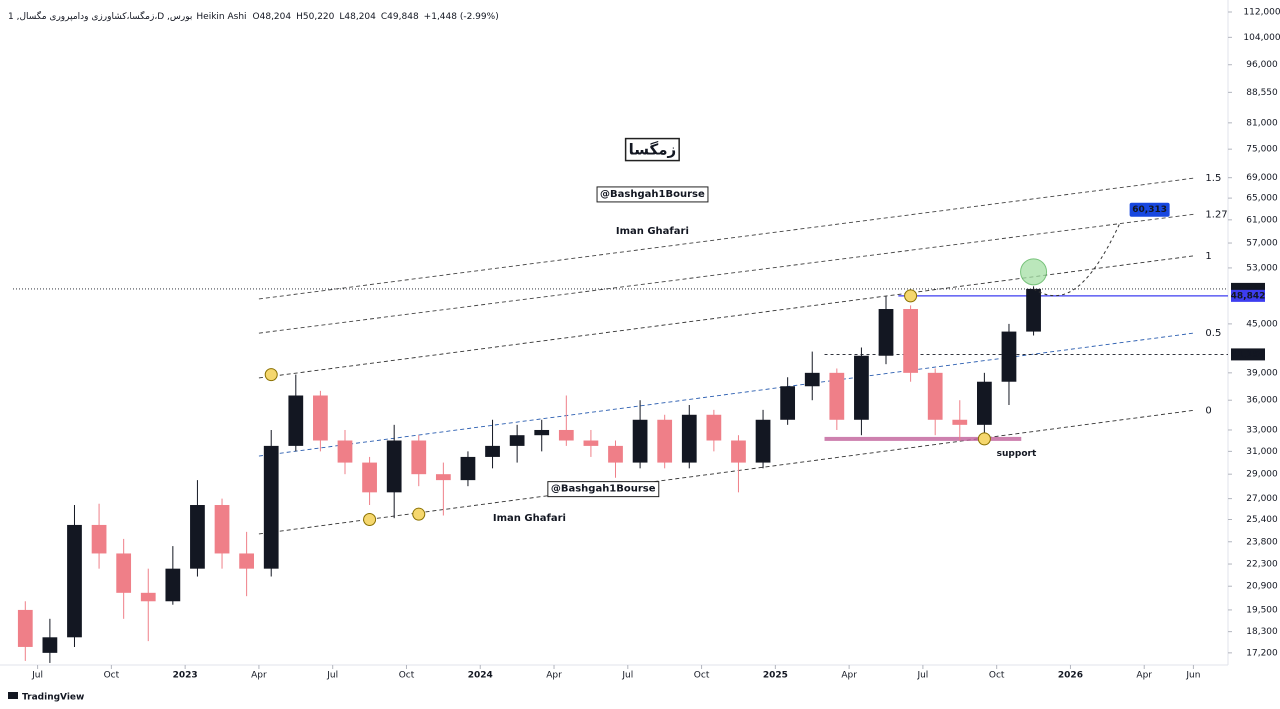 This screenshot has width=1280, height=709. I want to click on y-tick-label: 27,000, so click(1262, 499).